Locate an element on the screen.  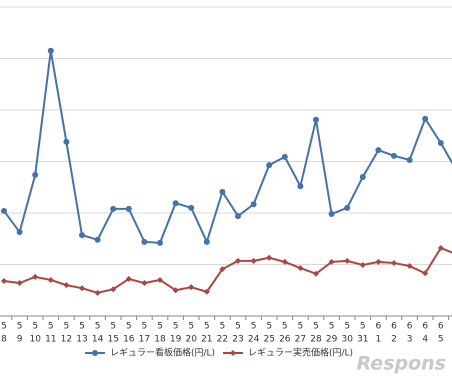
x-tick-day: 18 is located at coordinates (160, 340).